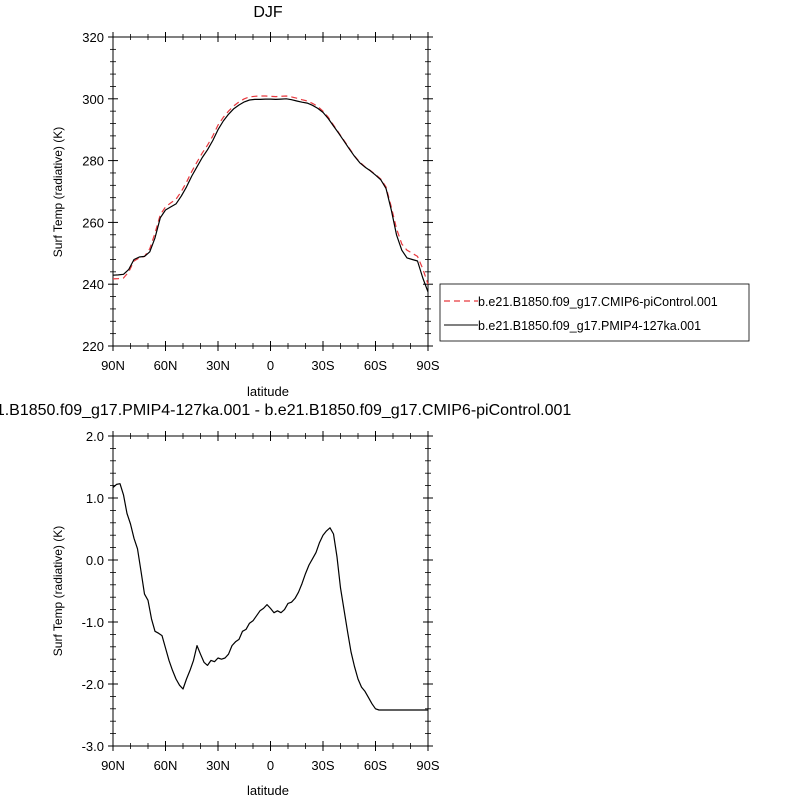 This screenshot has width=800, height=800. What do you see at coordinates (375, 765) in the screenshot?
I see `bottom-x-tick-label: 60S` at bounding box center [375, 765].